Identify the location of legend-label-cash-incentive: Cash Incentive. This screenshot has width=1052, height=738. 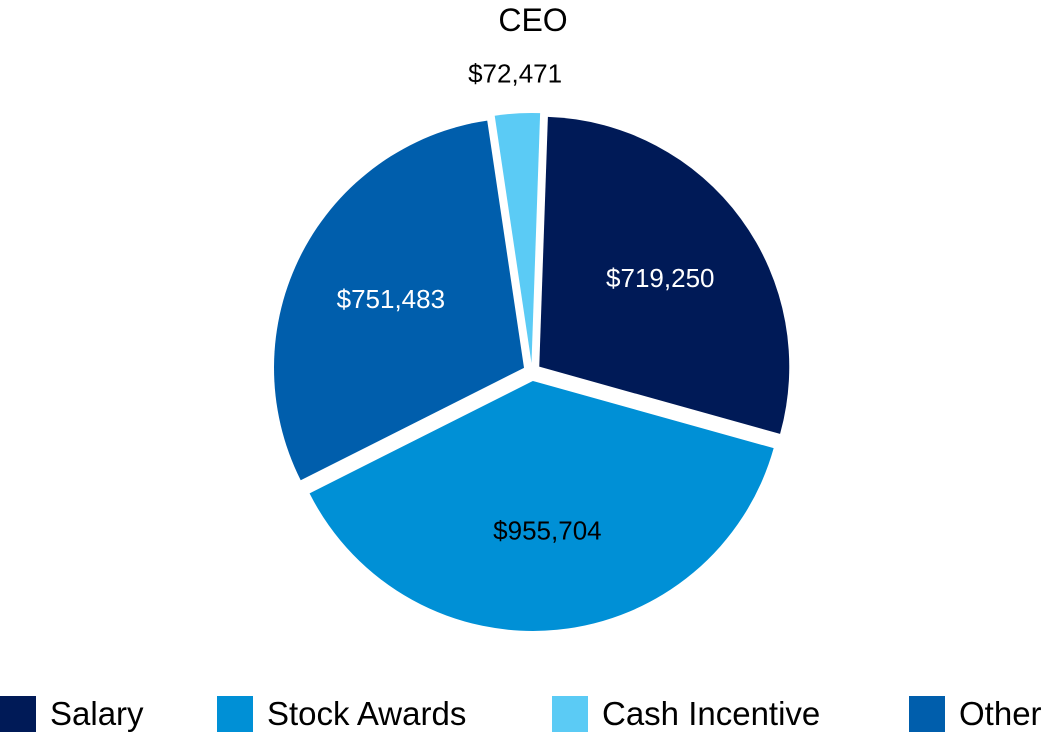
(711, 713).